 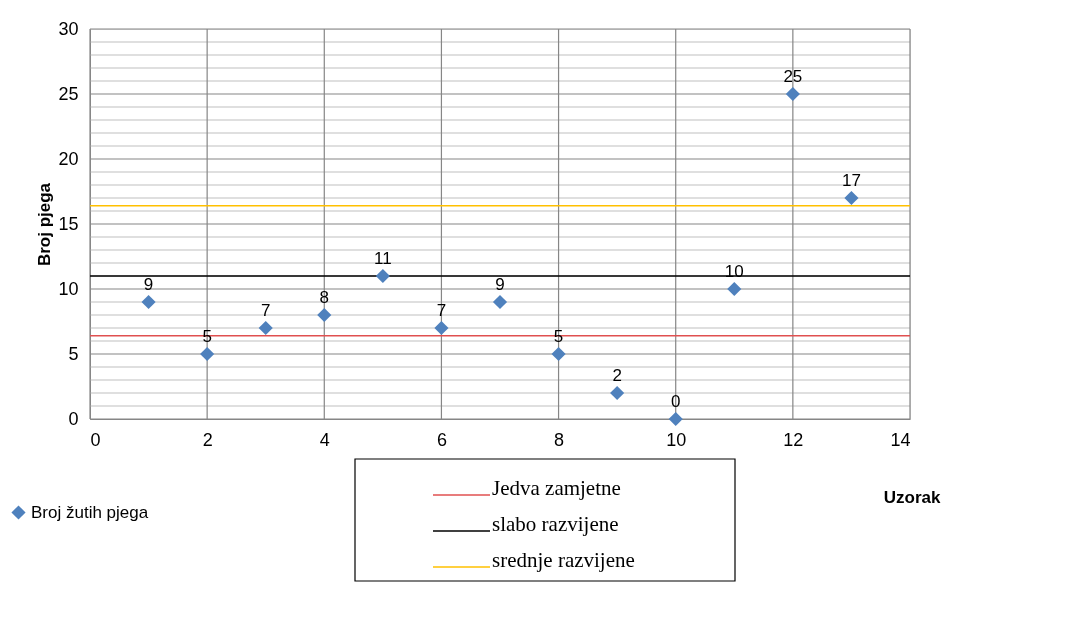 I want to click on y-tick-label: 30, so click(x=68, y=28).